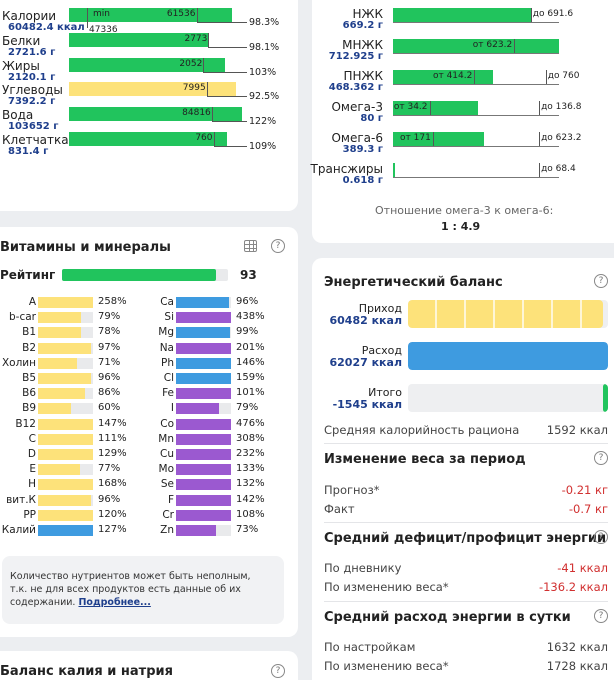 Image resolution: width=614 pixels, height=680 pixels. I want to click on nutrient-label: F, so click(170, 499).